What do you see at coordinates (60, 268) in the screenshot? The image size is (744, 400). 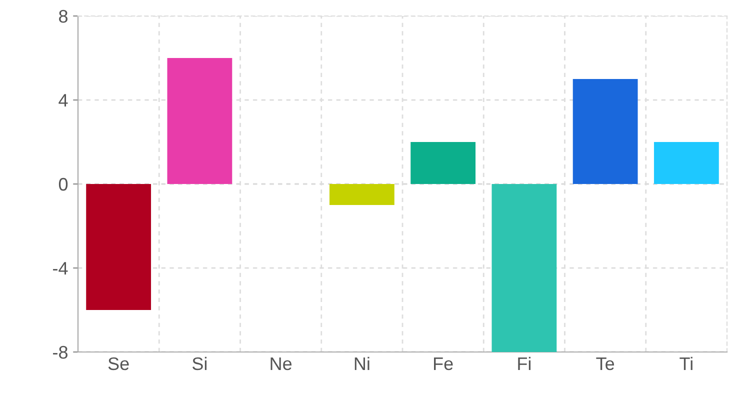 I see `y-tick-label: -4` at bounding box center [60, 268].